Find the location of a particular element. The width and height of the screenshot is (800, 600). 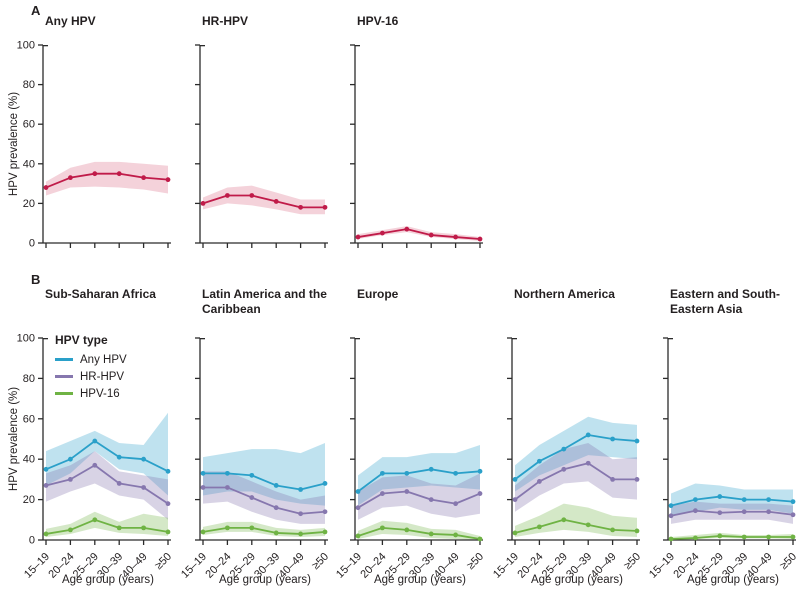

legend: HPV type Any HPV HR-HPV HPV-16 is located at coordinates (91, 367).